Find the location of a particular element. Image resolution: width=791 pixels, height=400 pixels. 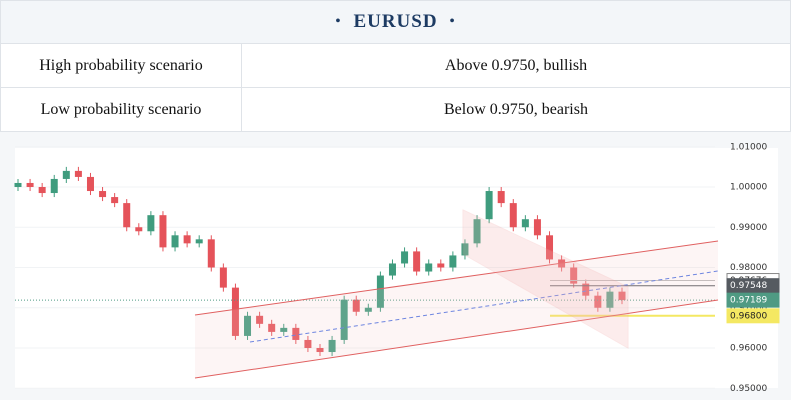

cell: Above 0.9750, bullish is located at coordinates (516, 65).